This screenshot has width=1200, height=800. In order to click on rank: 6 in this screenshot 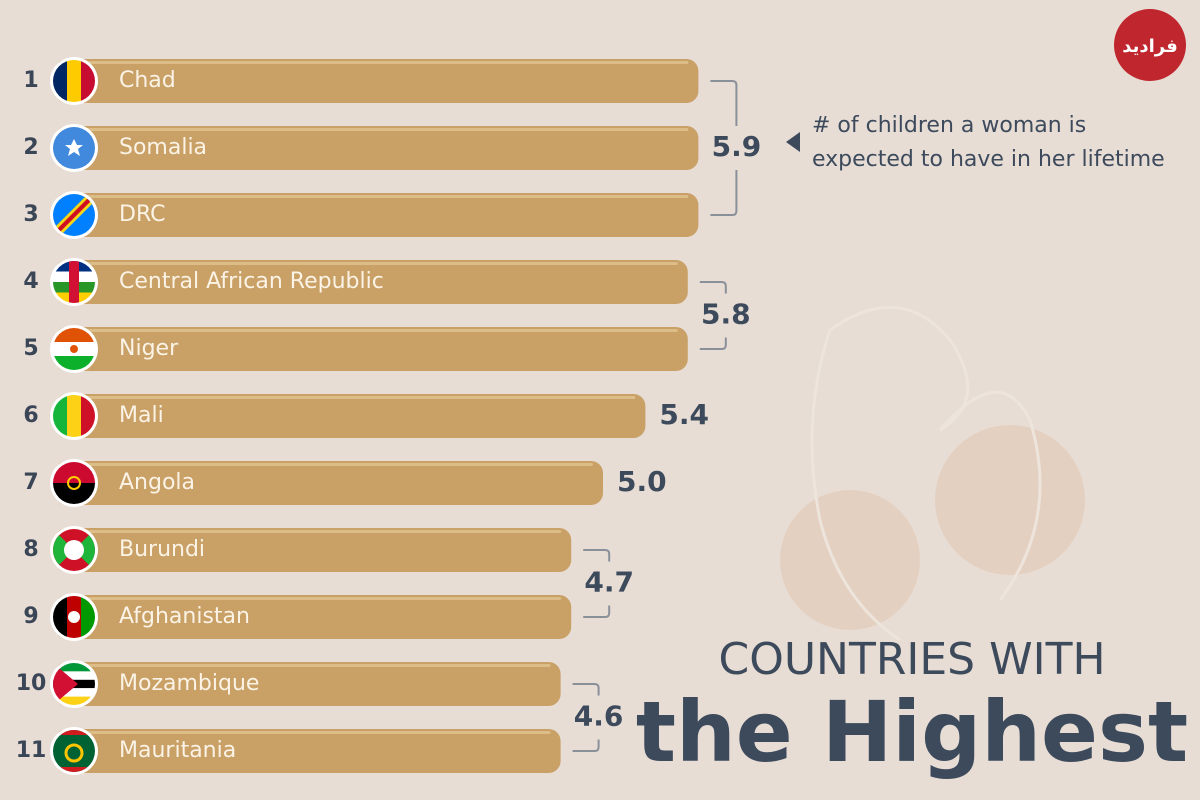, I will do `click(30, 415)`.